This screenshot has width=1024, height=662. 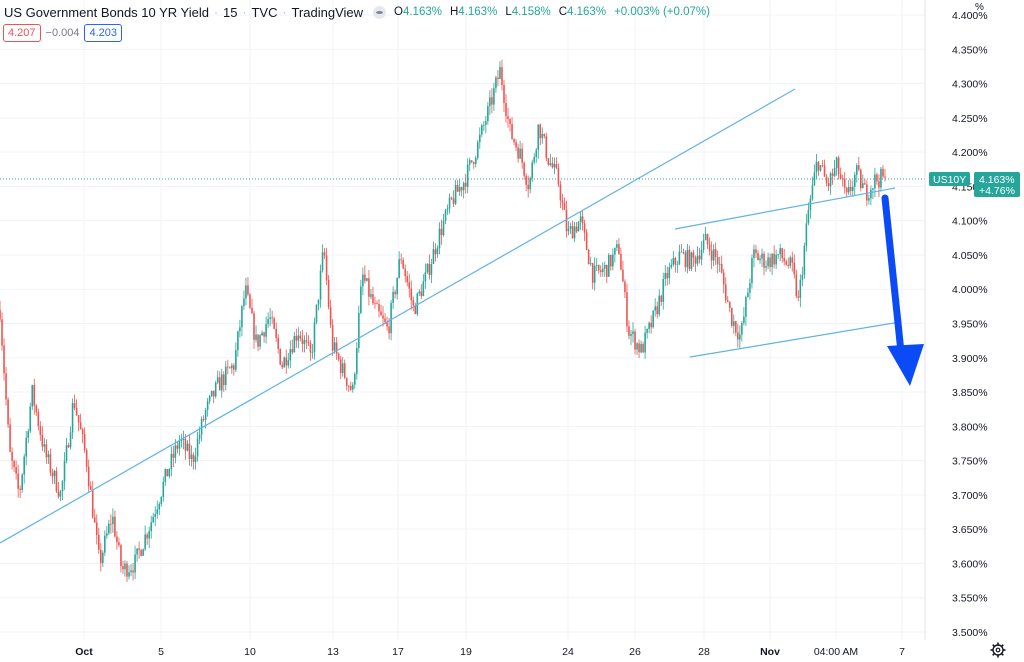 What do you see at coordinates (970, 16) in the screenshot?
I see `y-tick-label: 4.400%` at bounding box center [970, 16].